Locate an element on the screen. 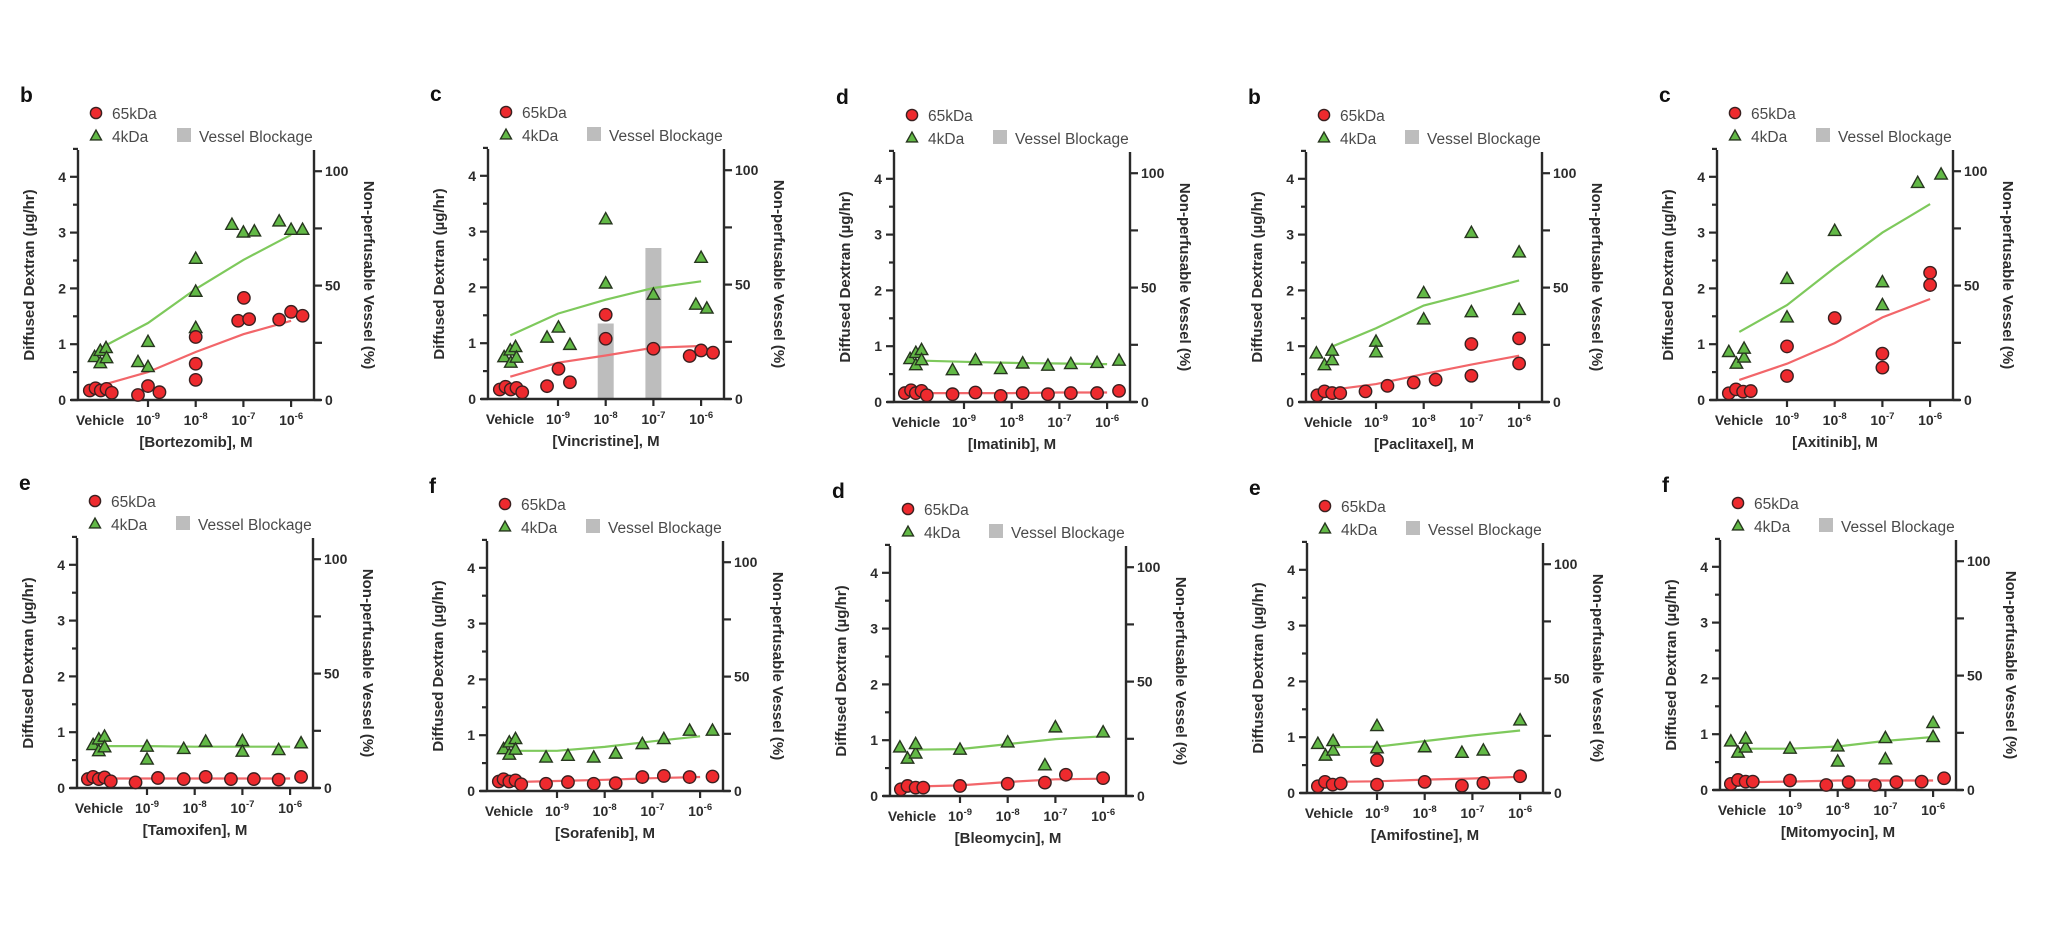  x-axis-title: [Sorafenib], M is located at coordinates (605, 833).